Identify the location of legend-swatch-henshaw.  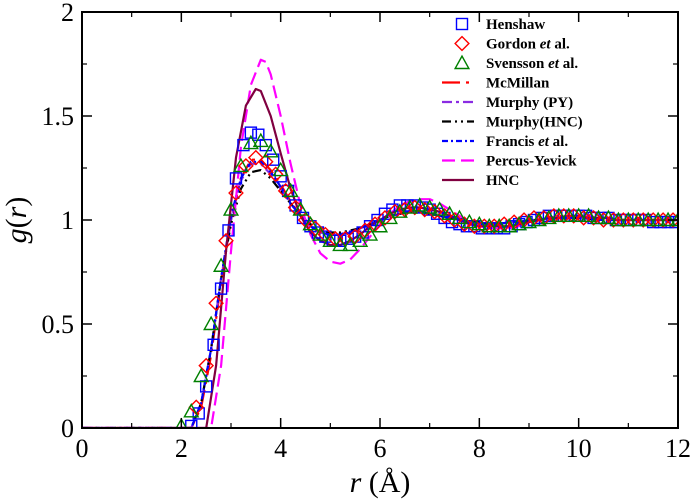
(462, 24).